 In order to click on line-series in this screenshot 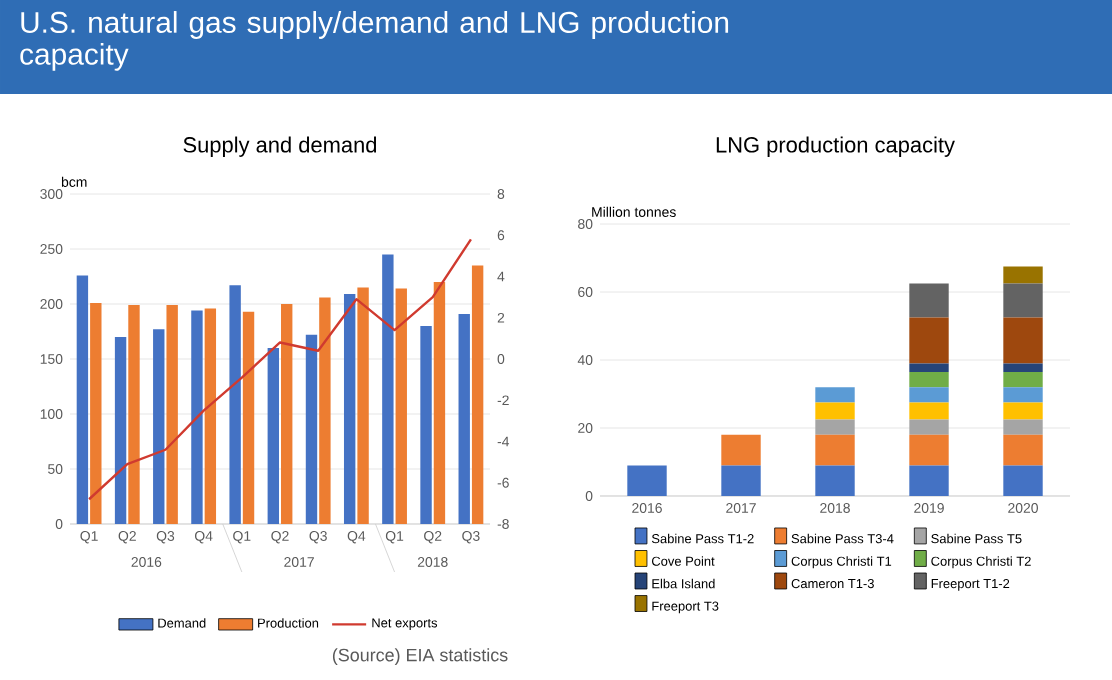, I will do `click(280, 369)`.